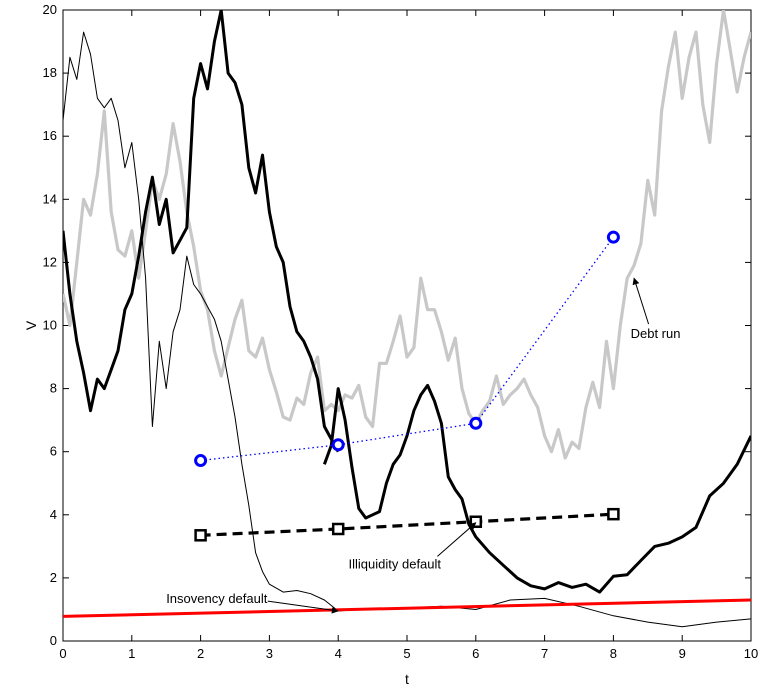  What do you see at coordinates (406, 653) in the screenshot?
I see `x-tick-label: 5` at bounding box center [406, 653].